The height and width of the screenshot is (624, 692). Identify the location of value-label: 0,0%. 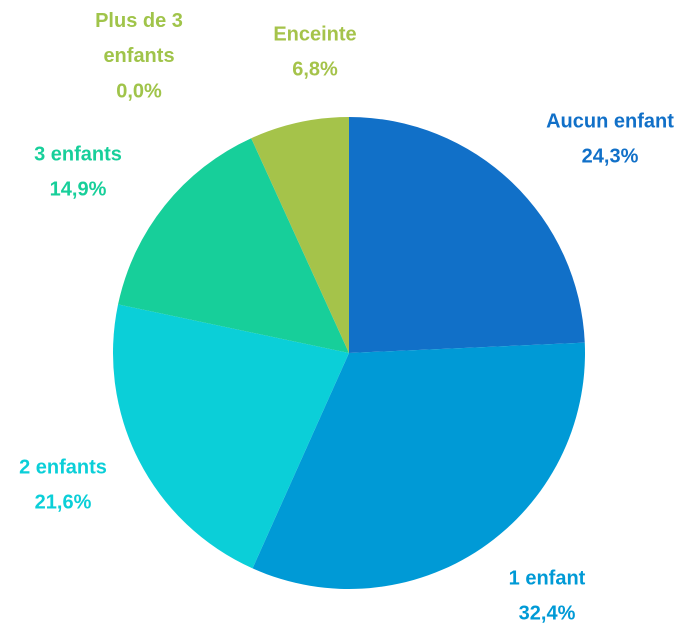
(139, 91).